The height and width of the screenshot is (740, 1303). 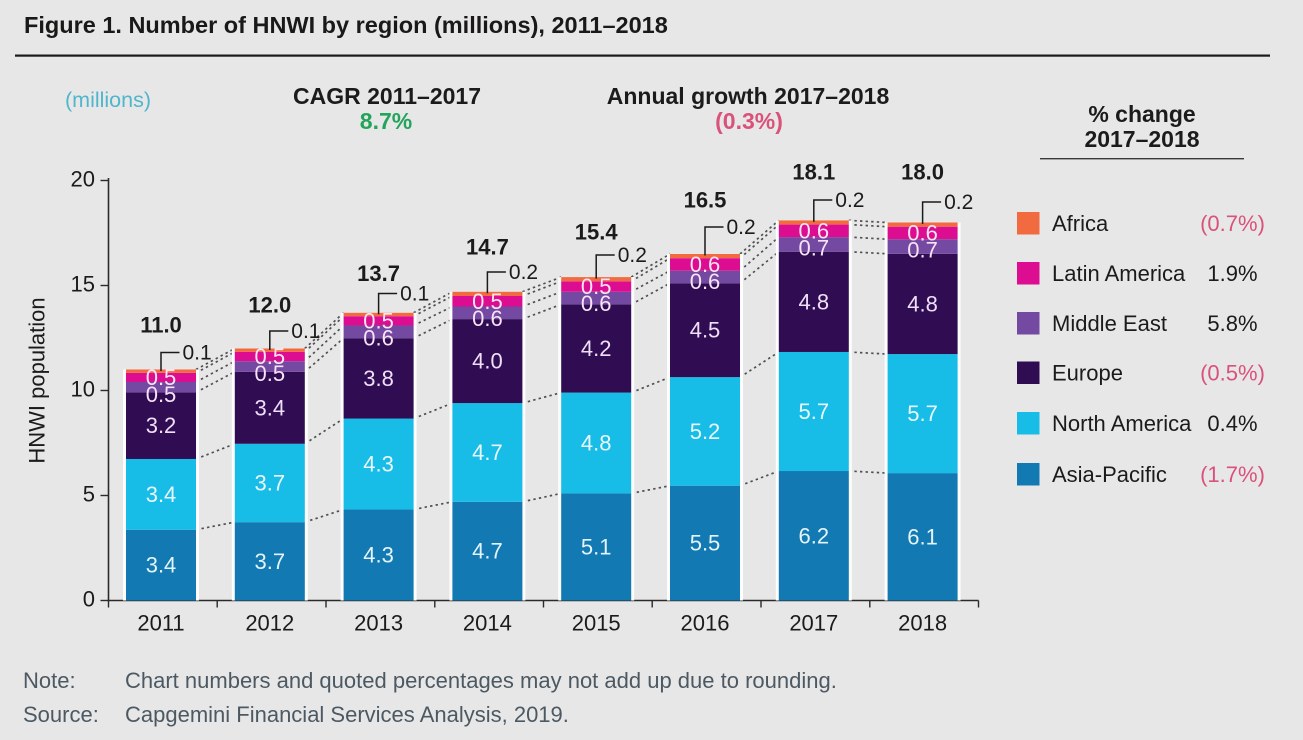 I want to click on svg-text: 16.5, so click(x=705, y=200).